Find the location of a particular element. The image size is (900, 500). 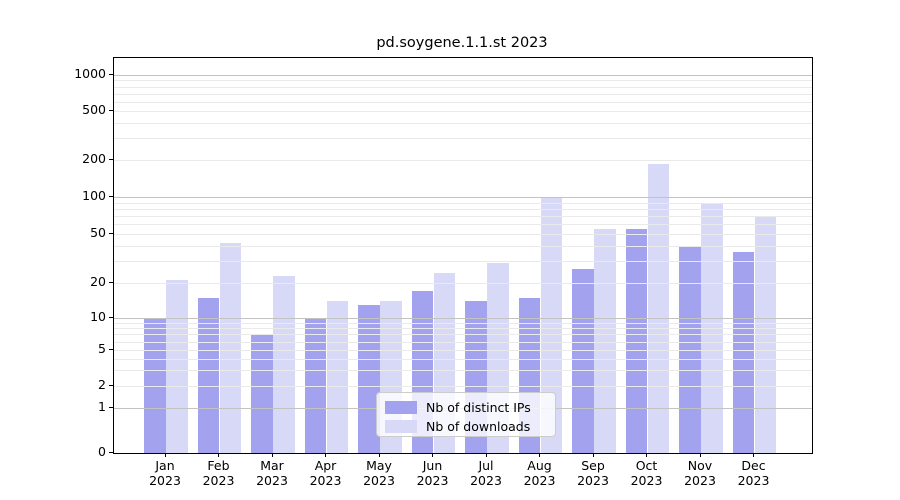

bar-distinct-ips-jan is located at coordinates (155, 385).